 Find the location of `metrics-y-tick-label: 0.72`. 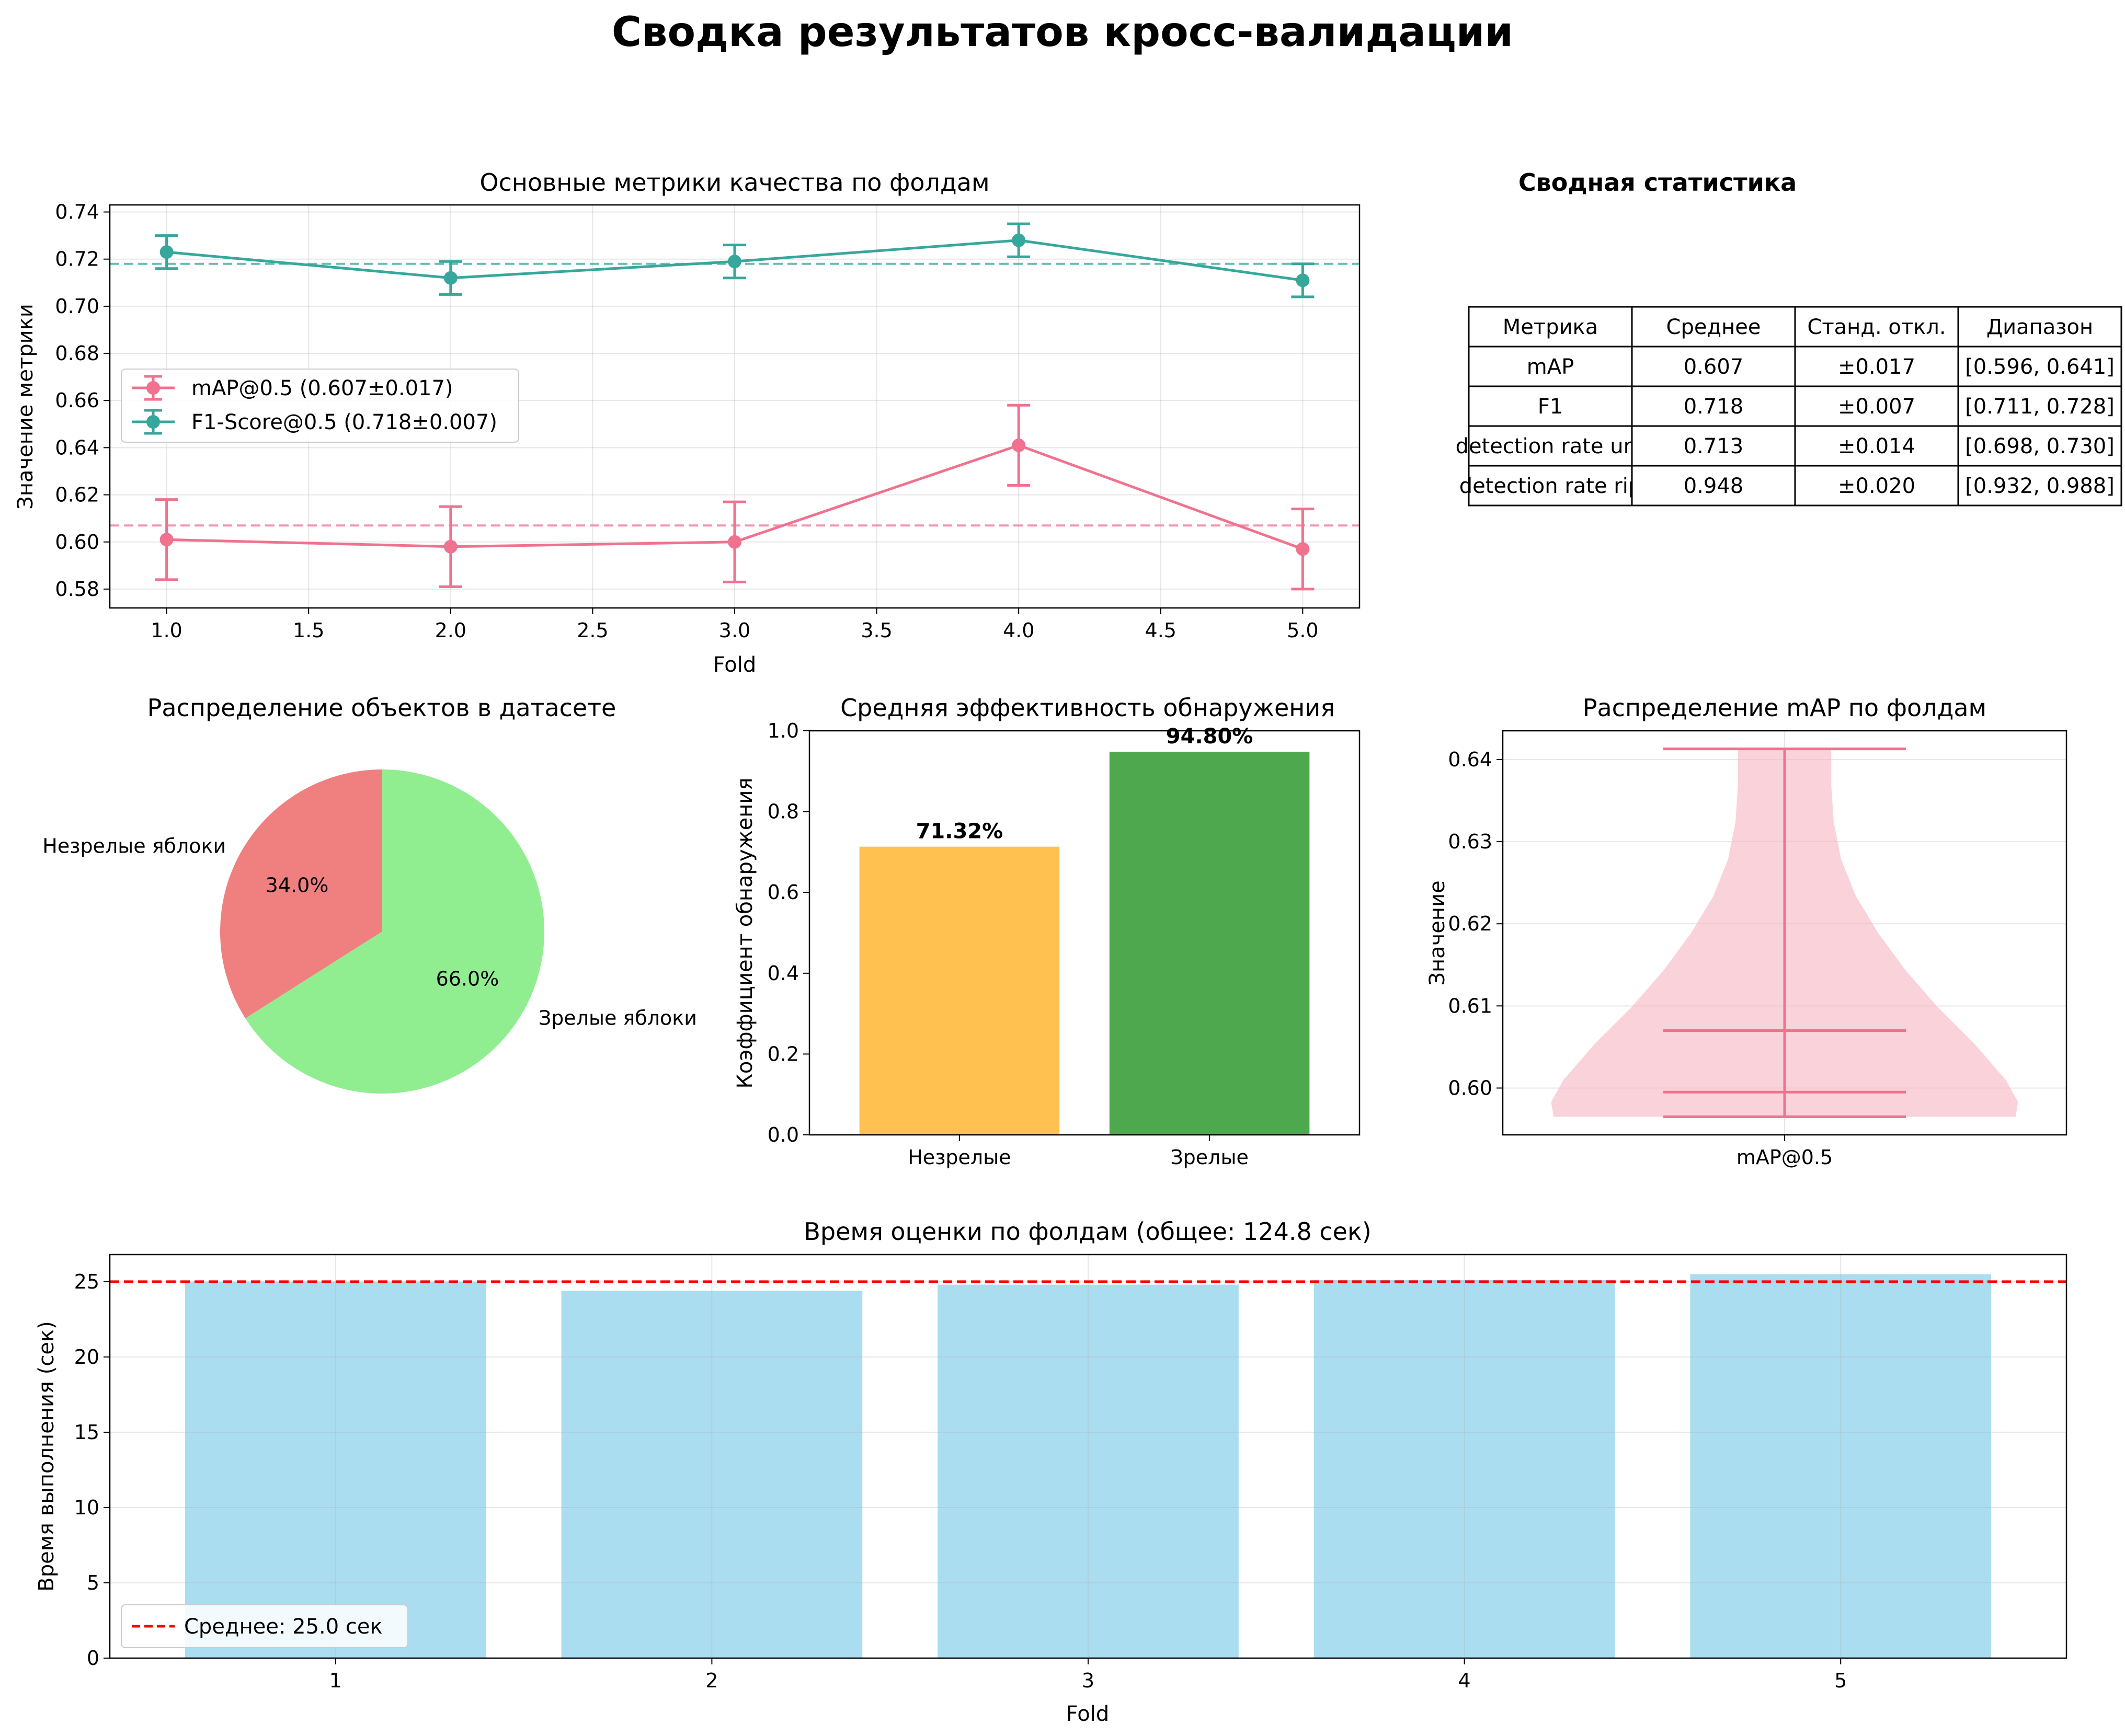

metrics-y-tick-label: 0.72 is located at coordinates (77, 259).